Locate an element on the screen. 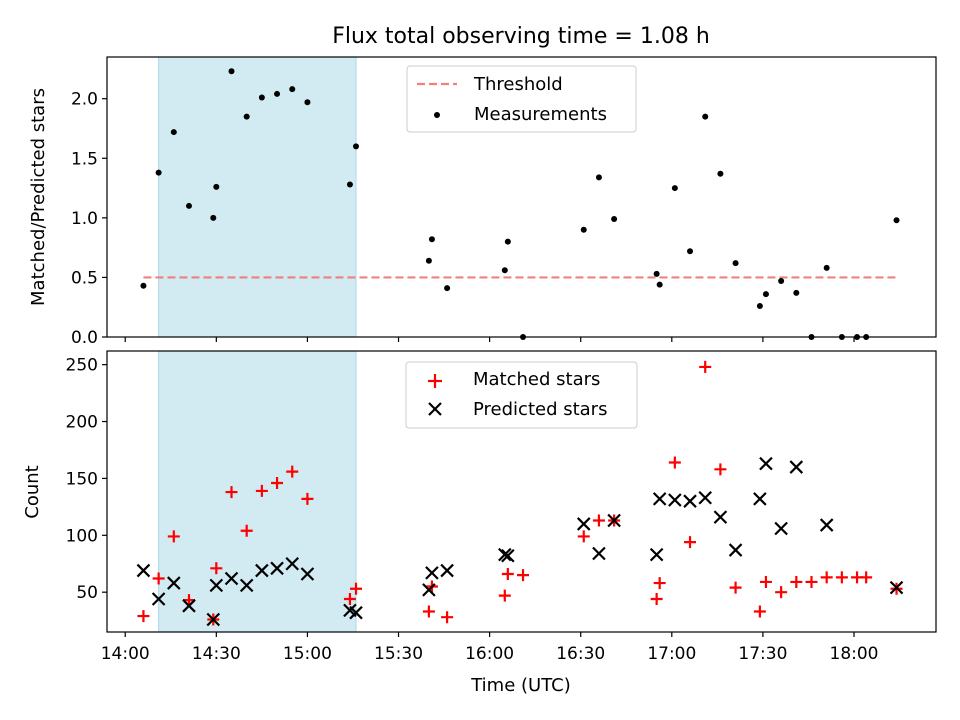  x-tick-label-6: 17:00 is located at coordinates (671, 654).